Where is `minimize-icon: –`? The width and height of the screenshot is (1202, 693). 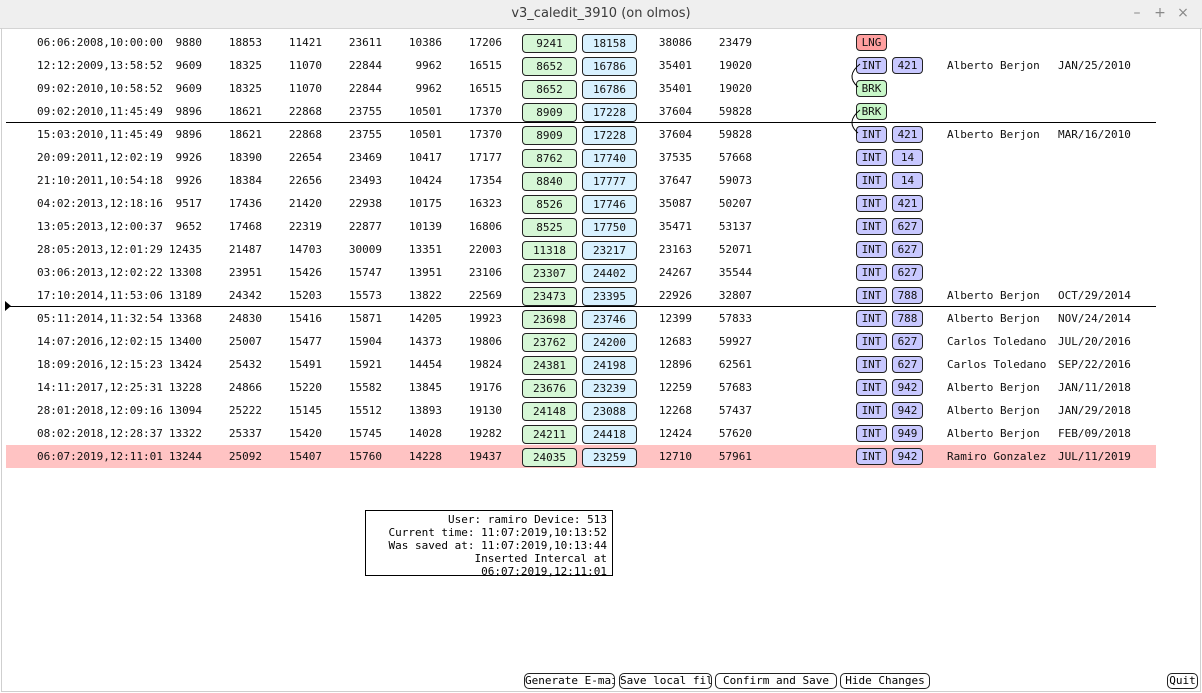 minimize-icon: – is located at coordinates (1137, 13).